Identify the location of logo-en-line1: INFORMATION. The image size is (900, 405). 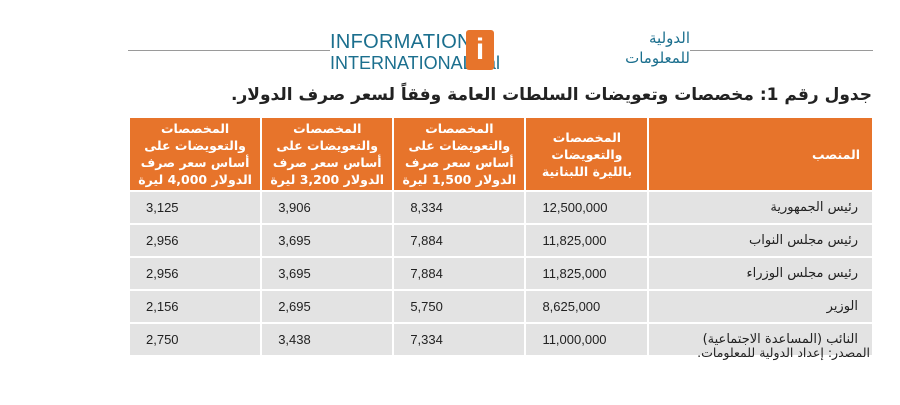
(401, 42).